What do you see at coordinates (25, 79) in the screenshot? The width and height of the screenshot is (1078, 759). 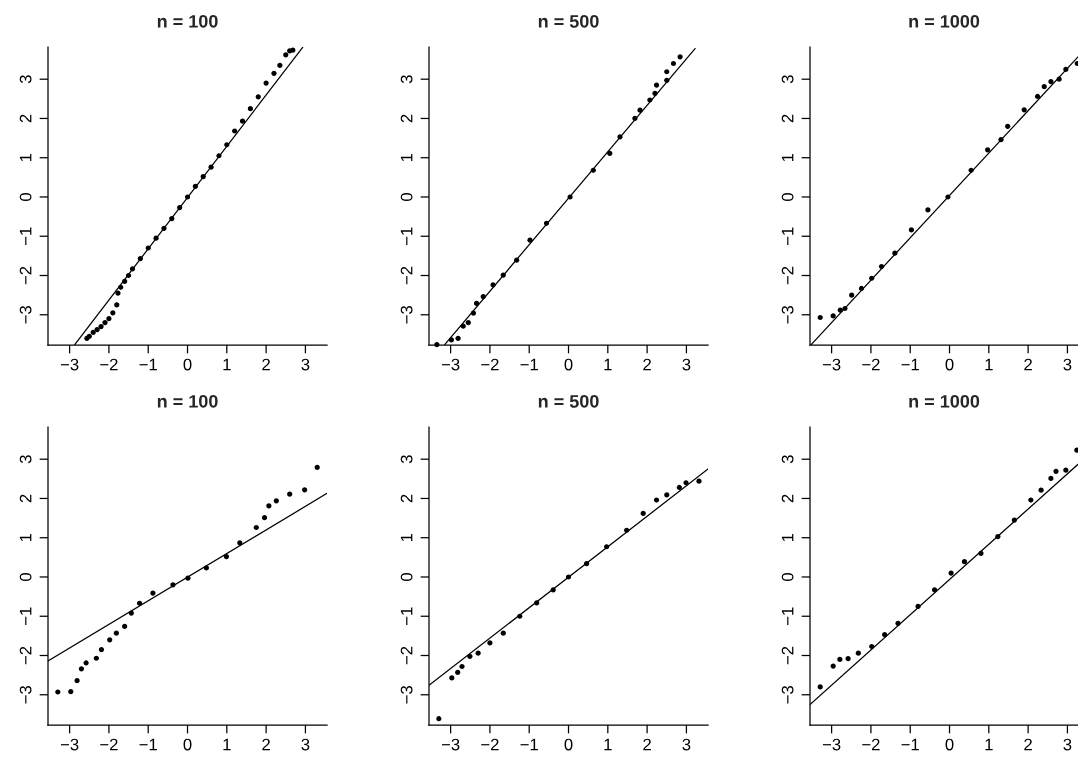 I see `y-tick-label: 3` at bounding box center [25, 79].